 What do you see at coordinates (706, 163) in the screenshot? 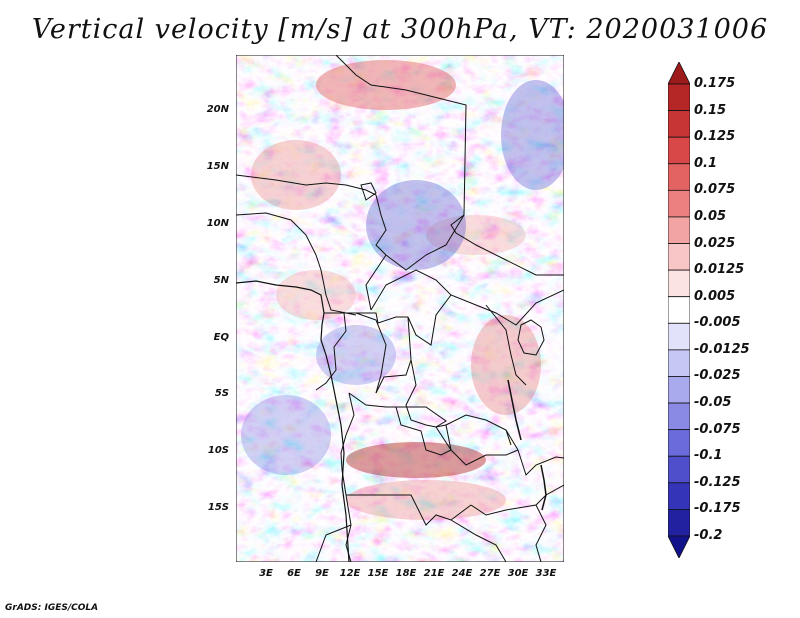
I see `colorbar-label: 0.1` at bounding box center [706, 163].